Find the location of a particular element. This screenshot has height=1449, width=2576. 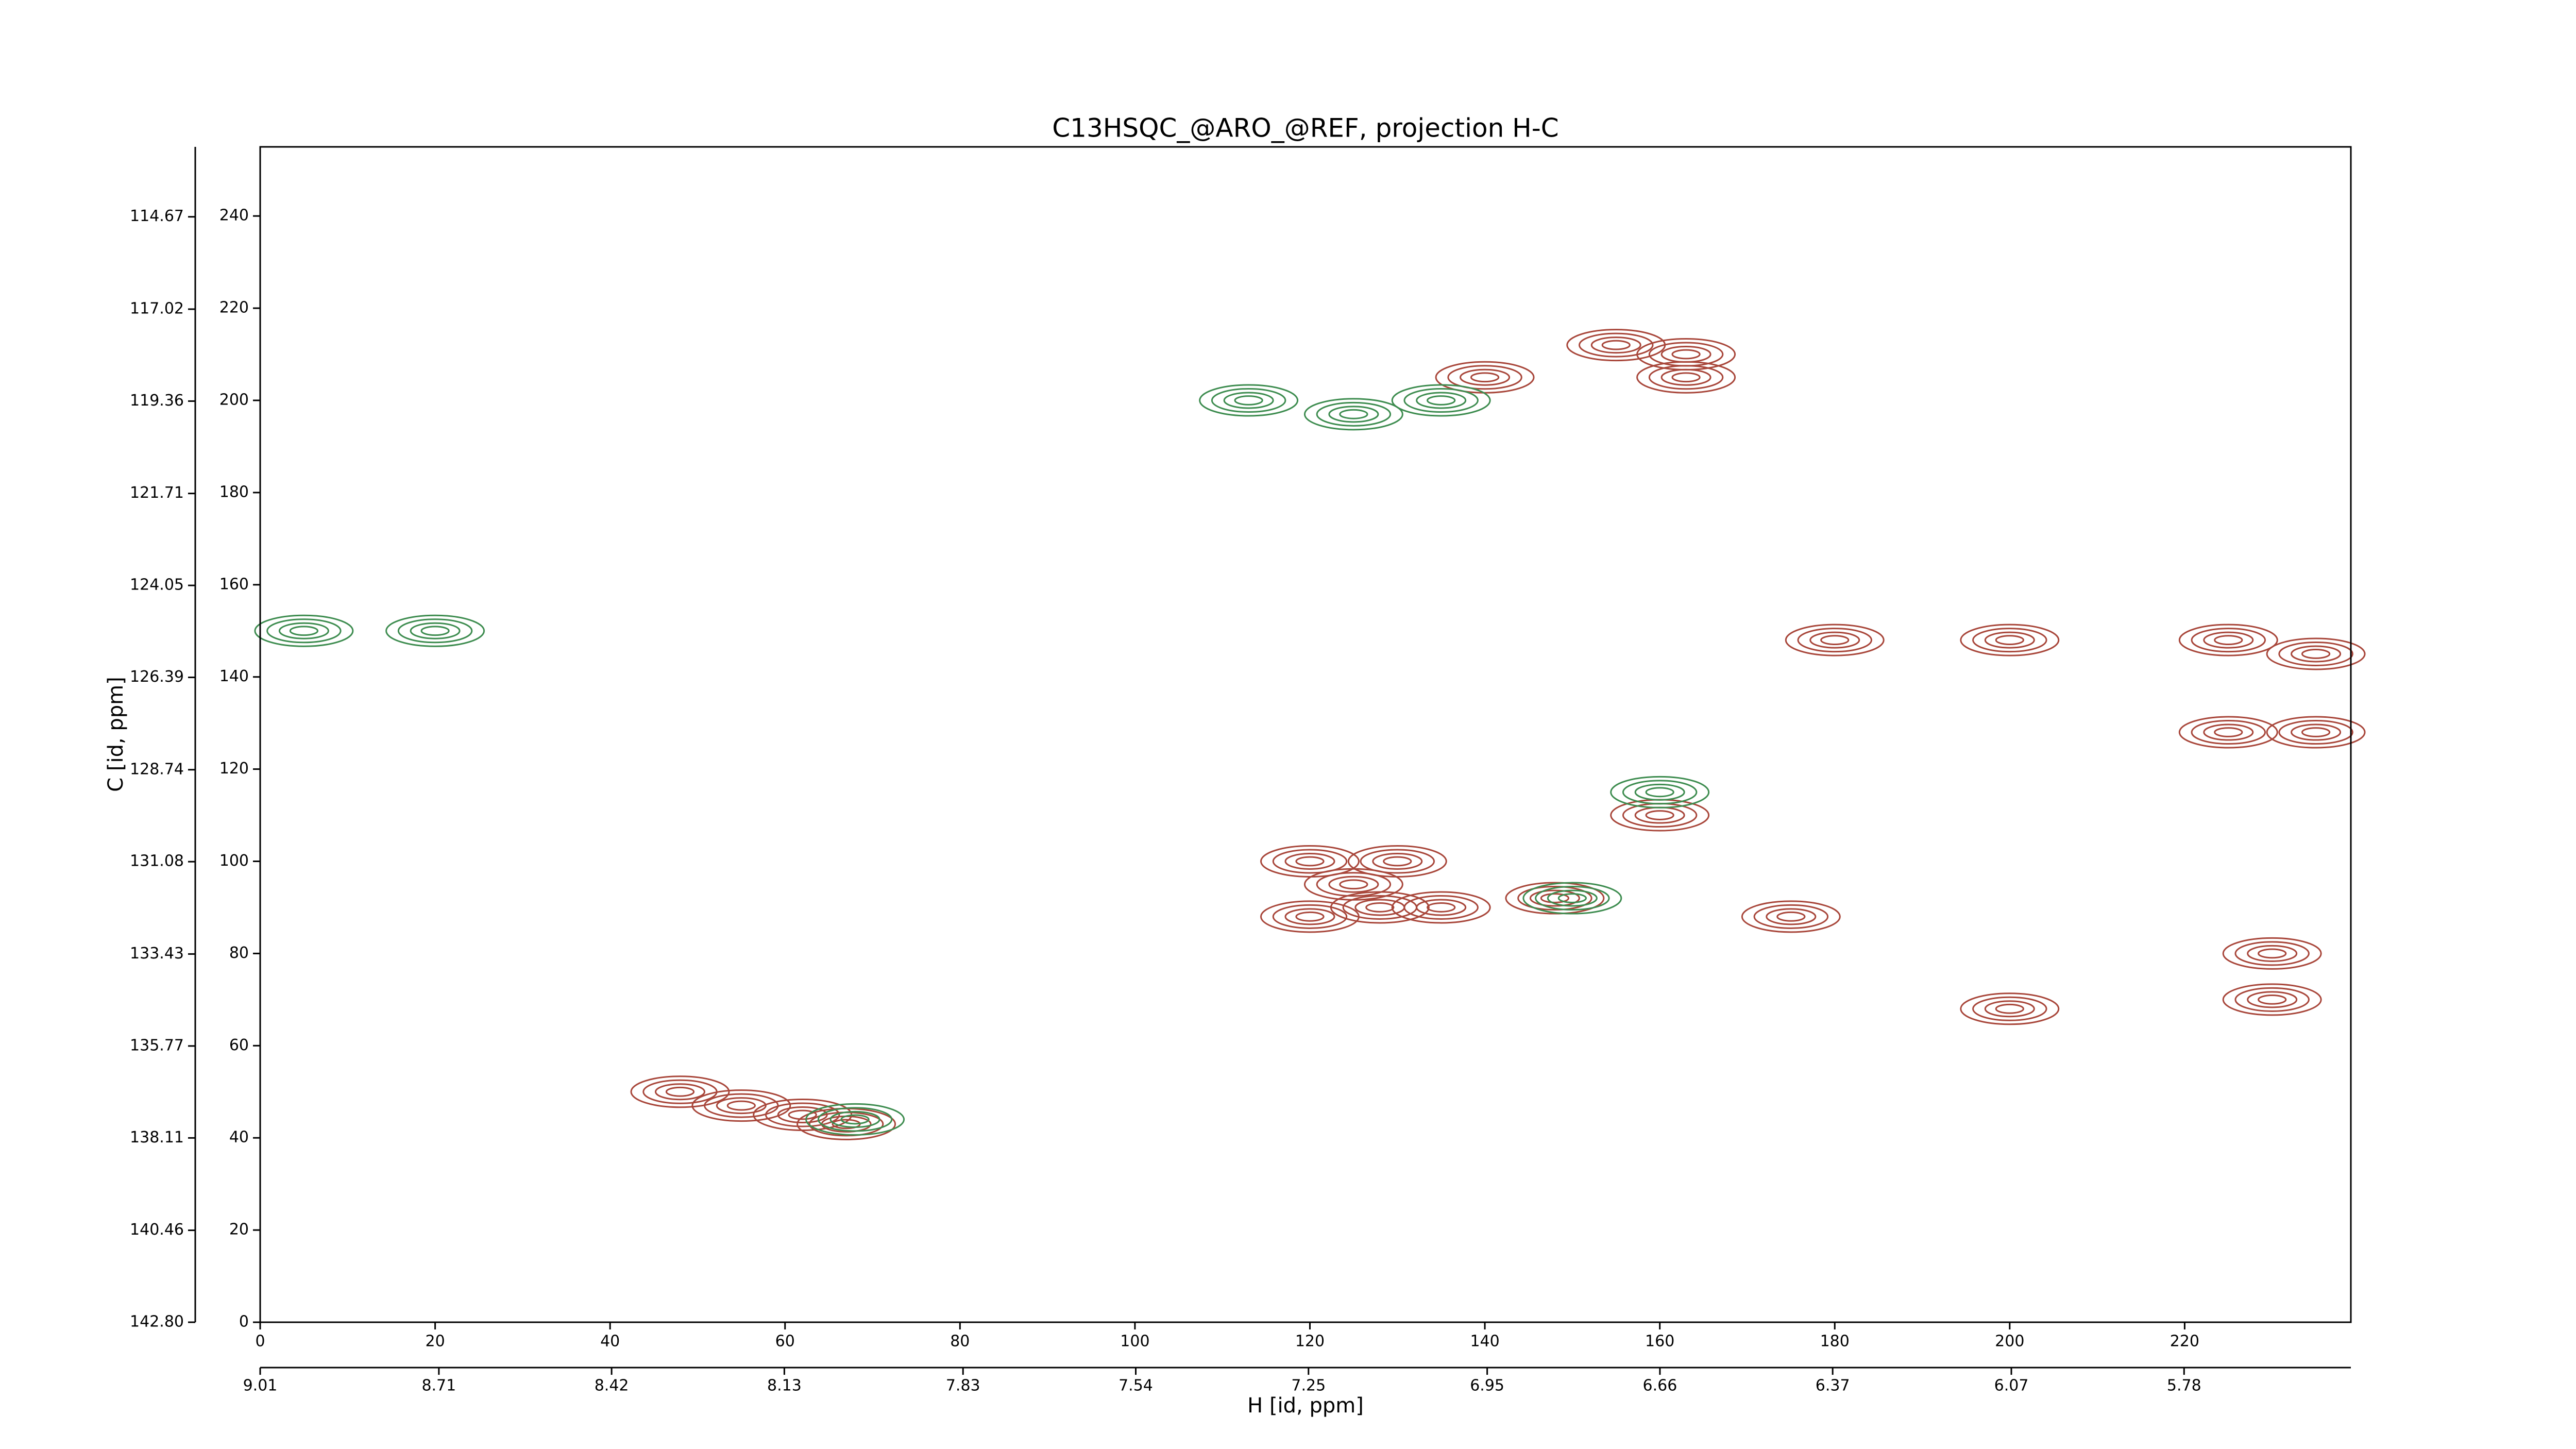

y-tick-label: 40 is located at coordinates (239, 1137).